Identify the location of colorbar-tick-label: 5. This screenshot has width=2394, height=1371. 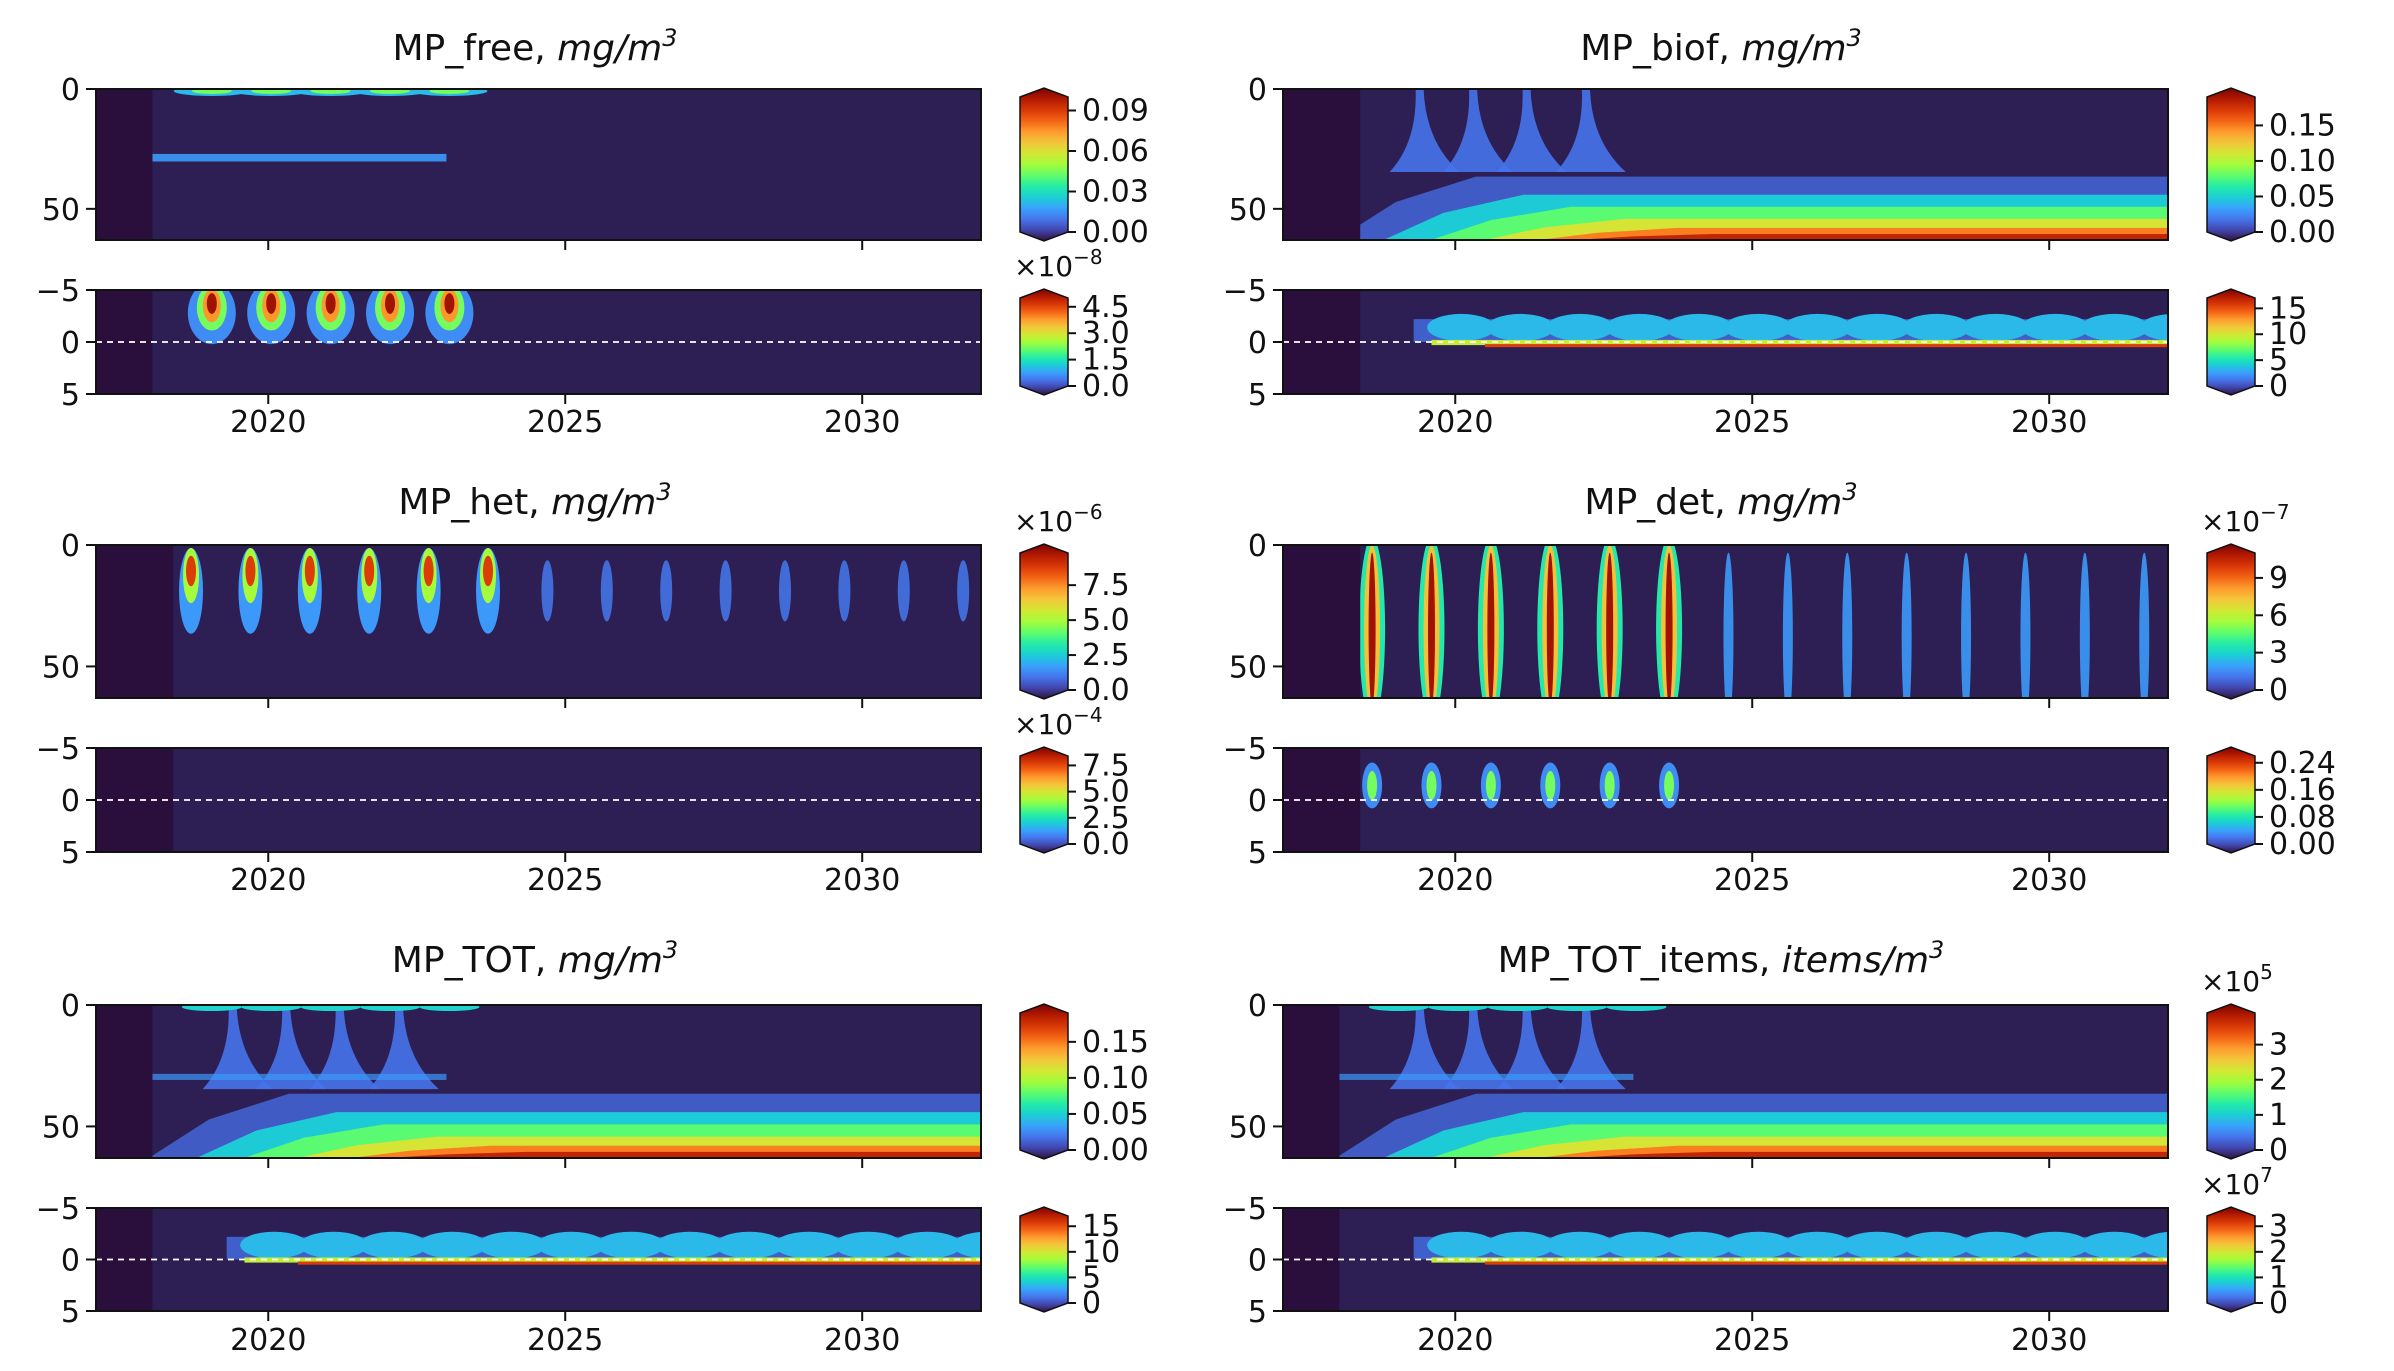
(2278, 360).